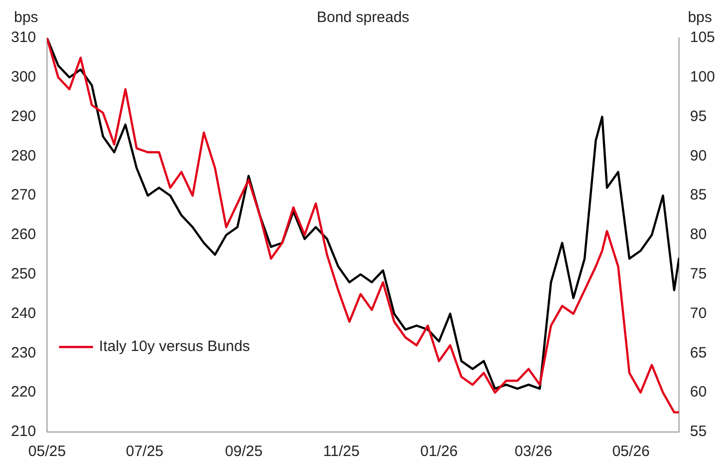 The width and height of the screenshot is (726, 468). What do you see at coordinates (244, 451) in the screenshot?
I see `x-tick-label: 09/25` at bounding box center [244, 451].